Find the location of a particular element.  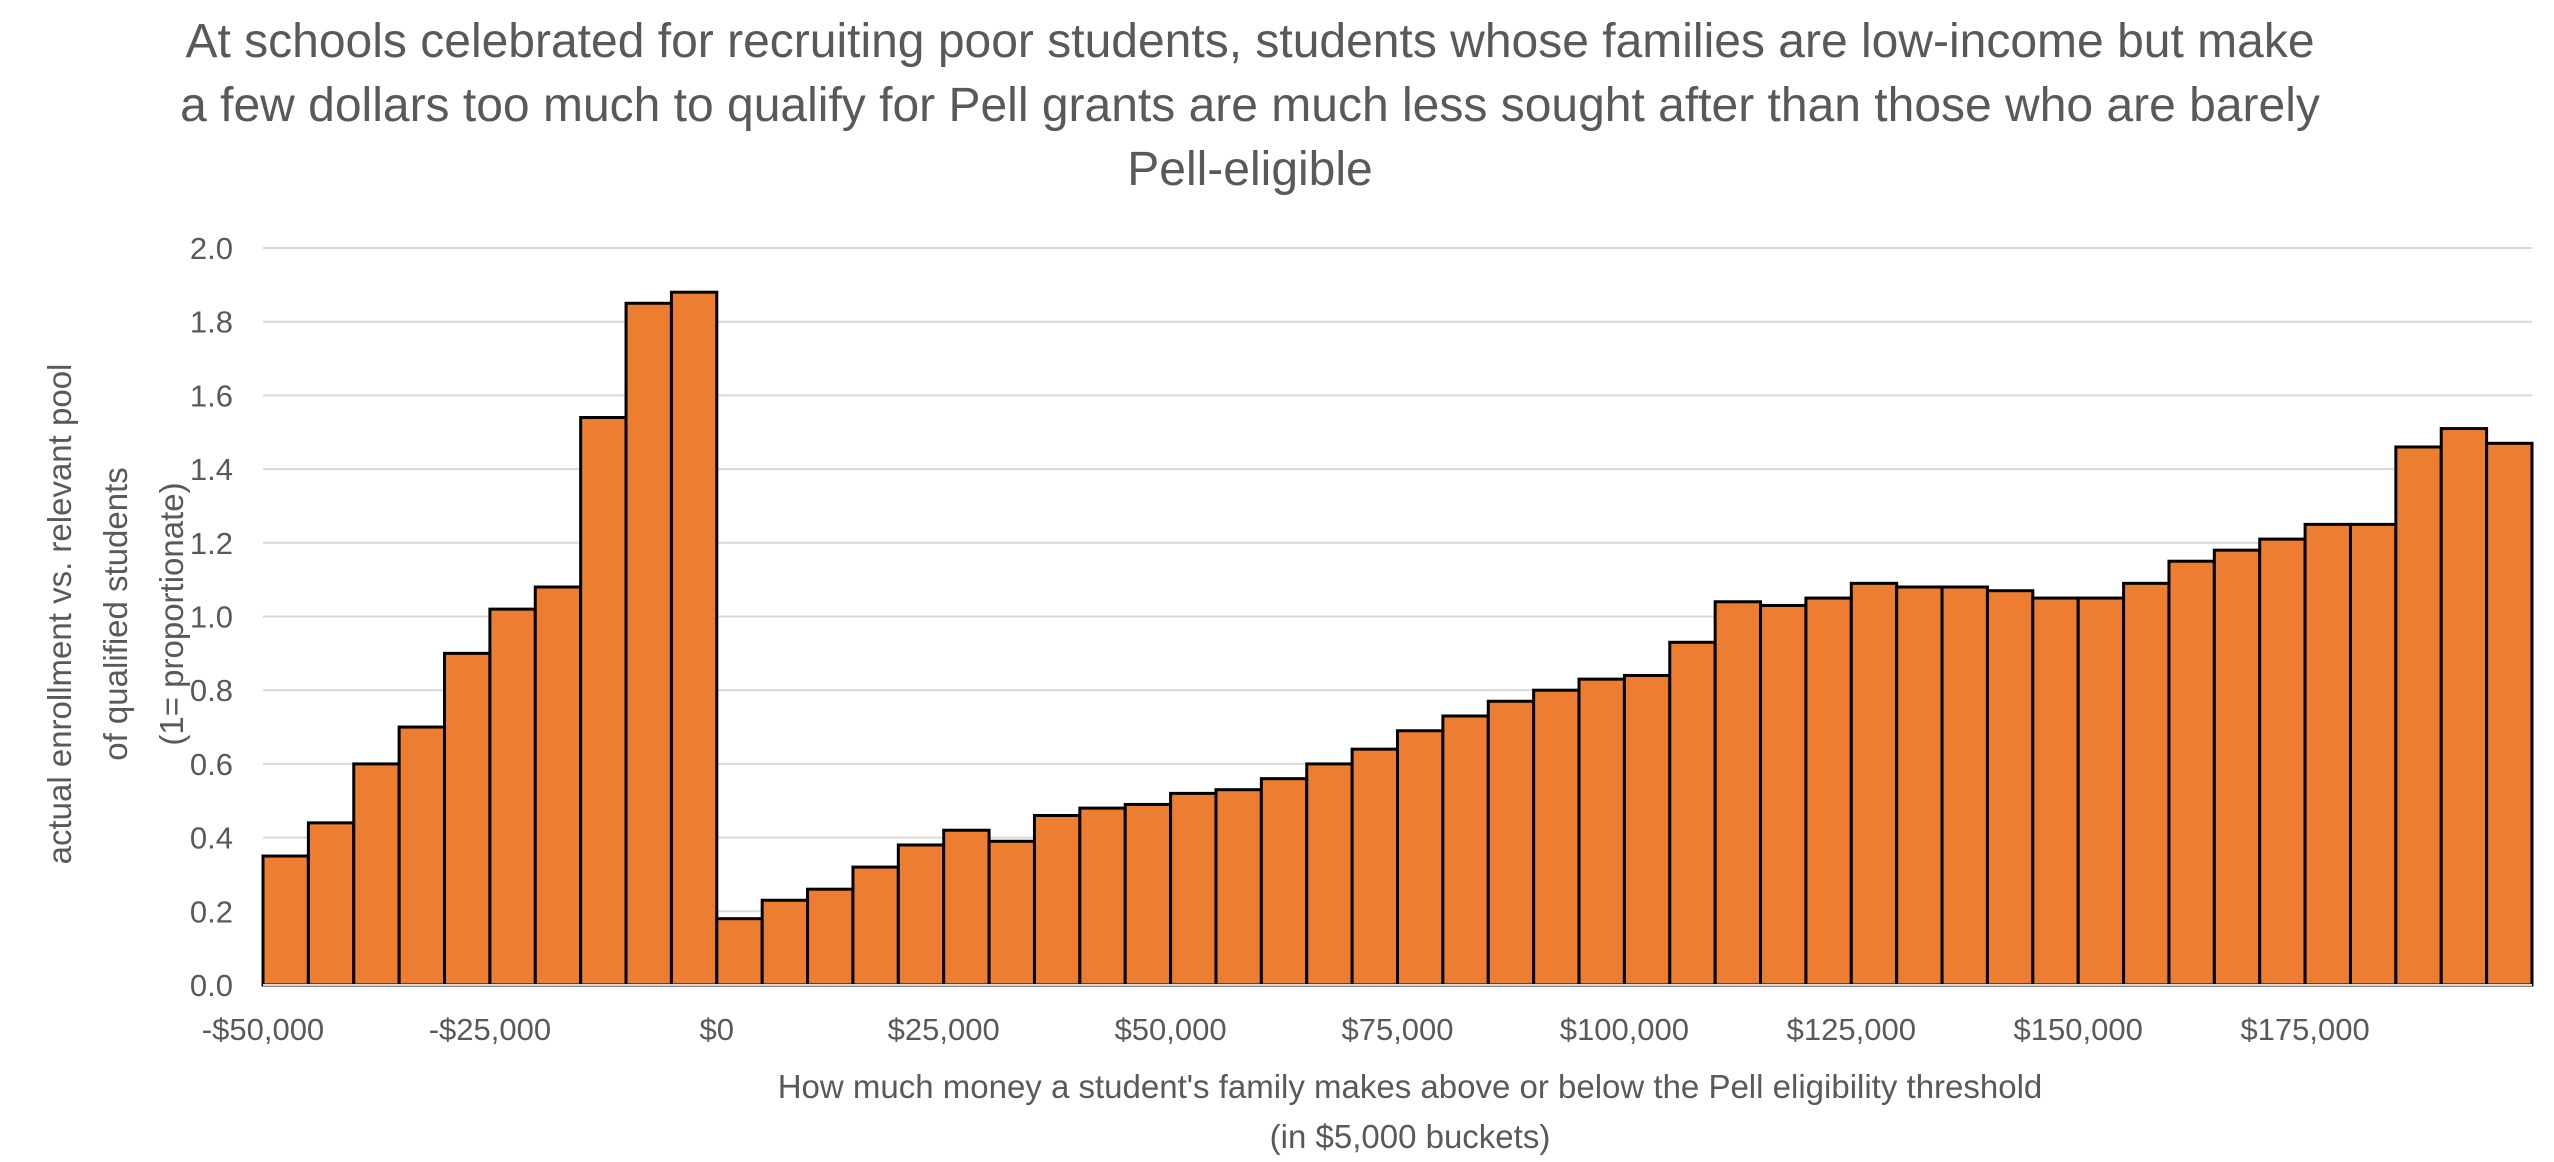

x-tick-label: -$50,000 is located at coordinates (263, 1029).